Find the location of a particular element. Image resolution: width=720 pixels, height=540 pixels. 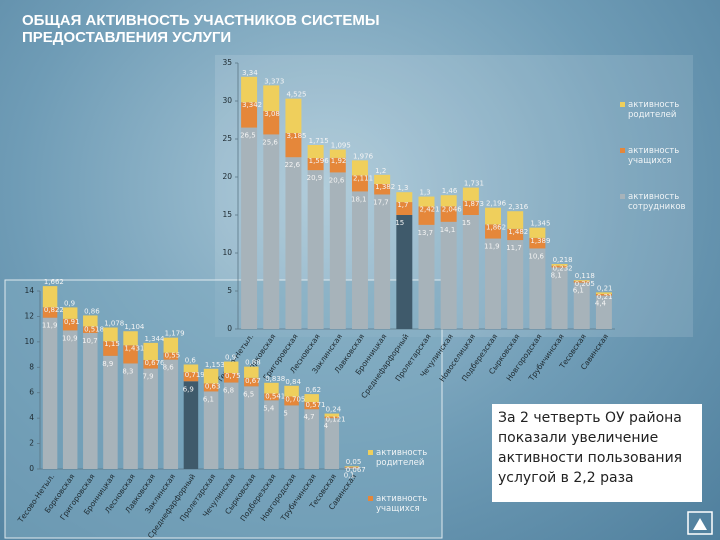

data-label: 0,55 is located at coordinates (173, 356).